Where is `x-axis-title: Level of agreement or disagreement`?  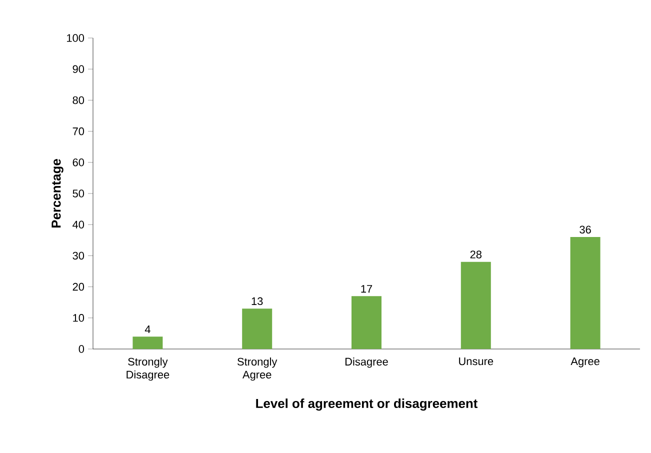 x-axis-title: Level of agreement or disagreement is located at coordinates (367, 404).